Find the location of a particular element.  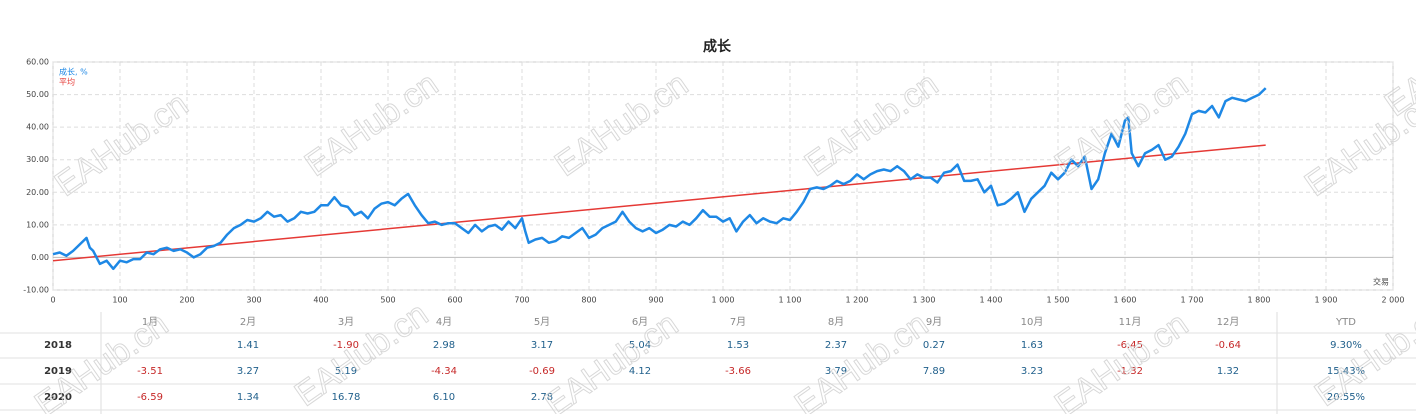

cell: 5.19 is located at coordinates (346, 371).